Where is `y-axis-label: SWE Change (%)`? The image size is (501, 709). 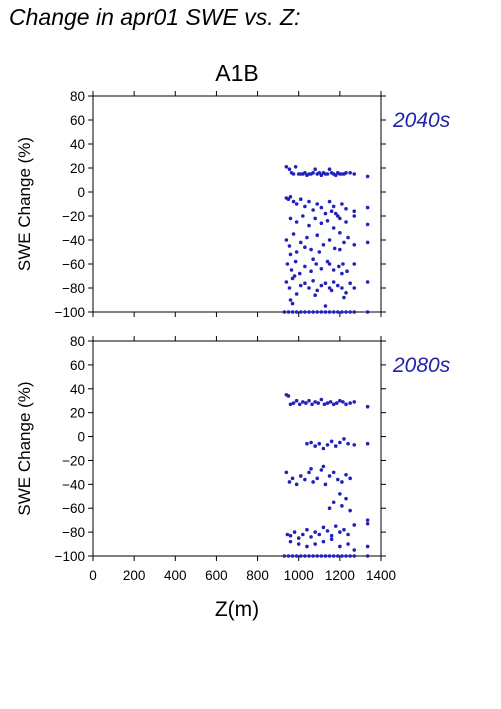
y-axis-label: SWE Change (%) is located at coordinates (24, 448).